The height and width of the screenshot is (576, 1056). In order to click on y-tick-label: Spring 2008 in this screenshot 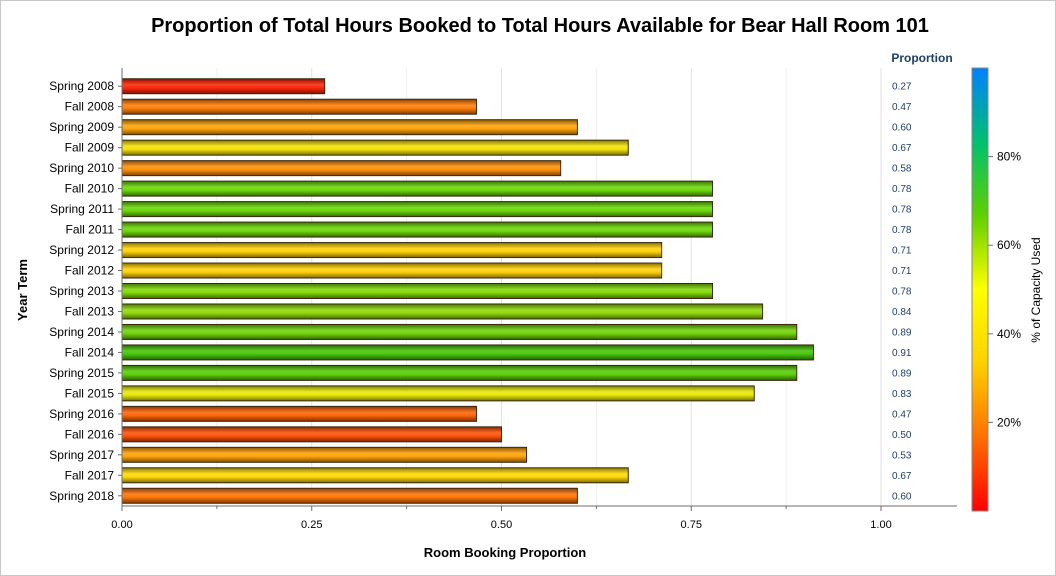, I will do `click(81, 86)`.